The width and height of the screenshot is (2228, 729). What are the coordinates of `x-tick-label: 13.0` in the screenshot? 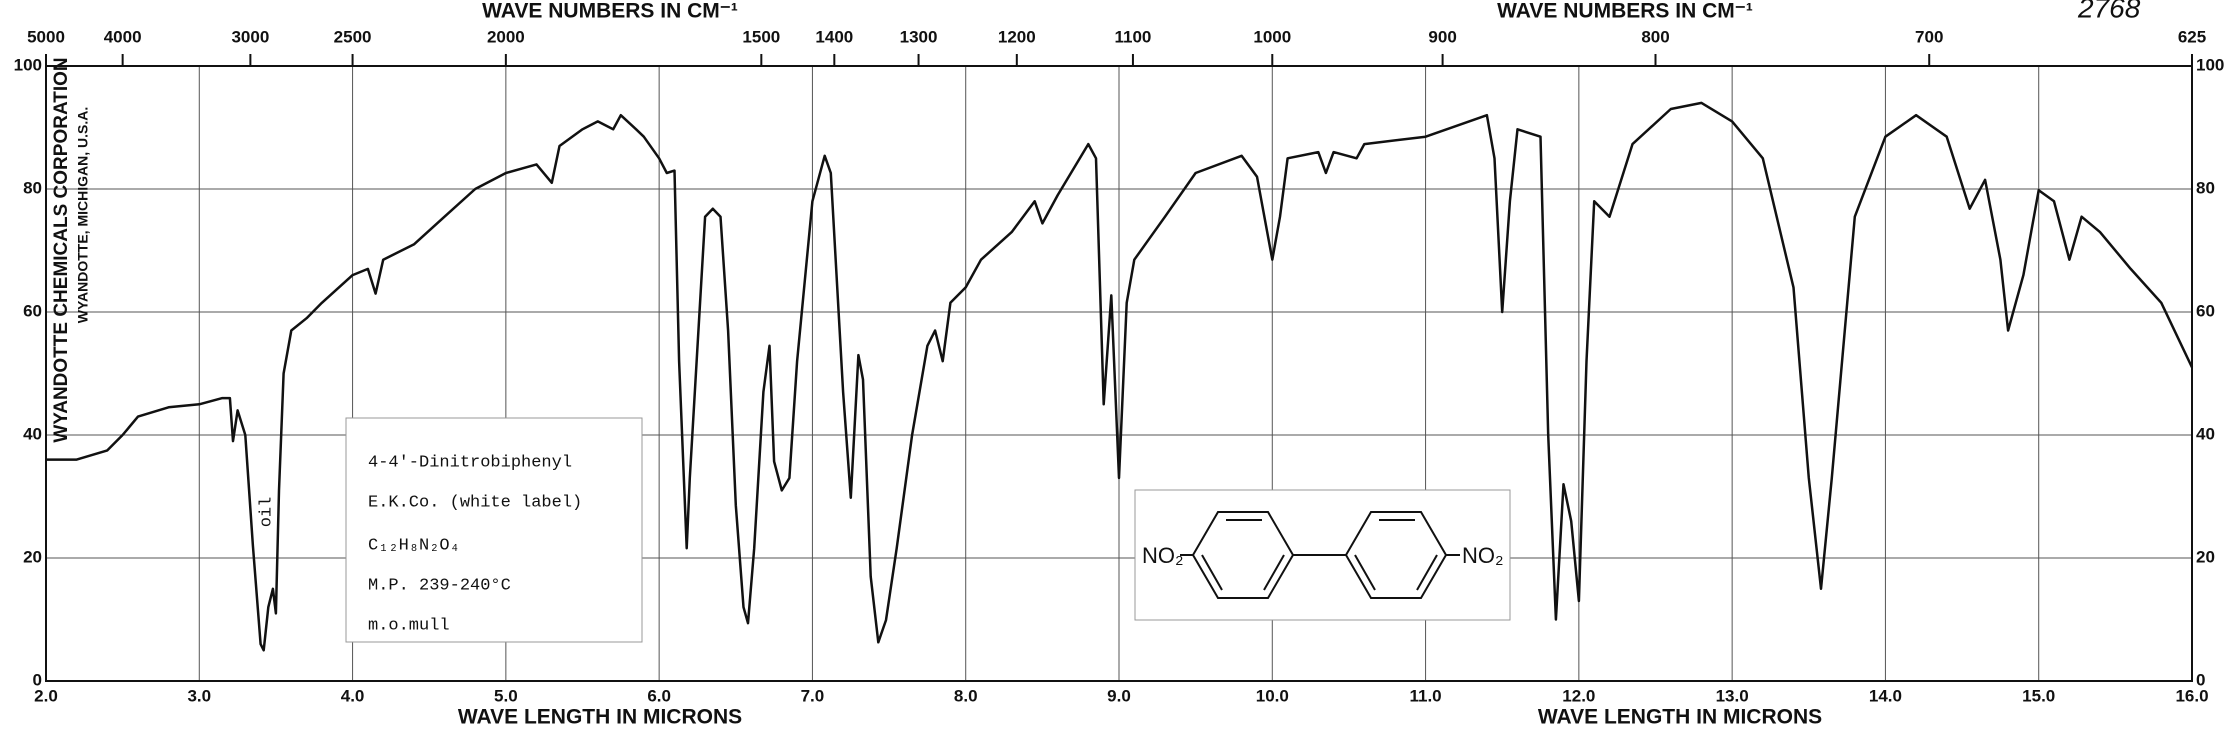 It's located at (1732, 695).